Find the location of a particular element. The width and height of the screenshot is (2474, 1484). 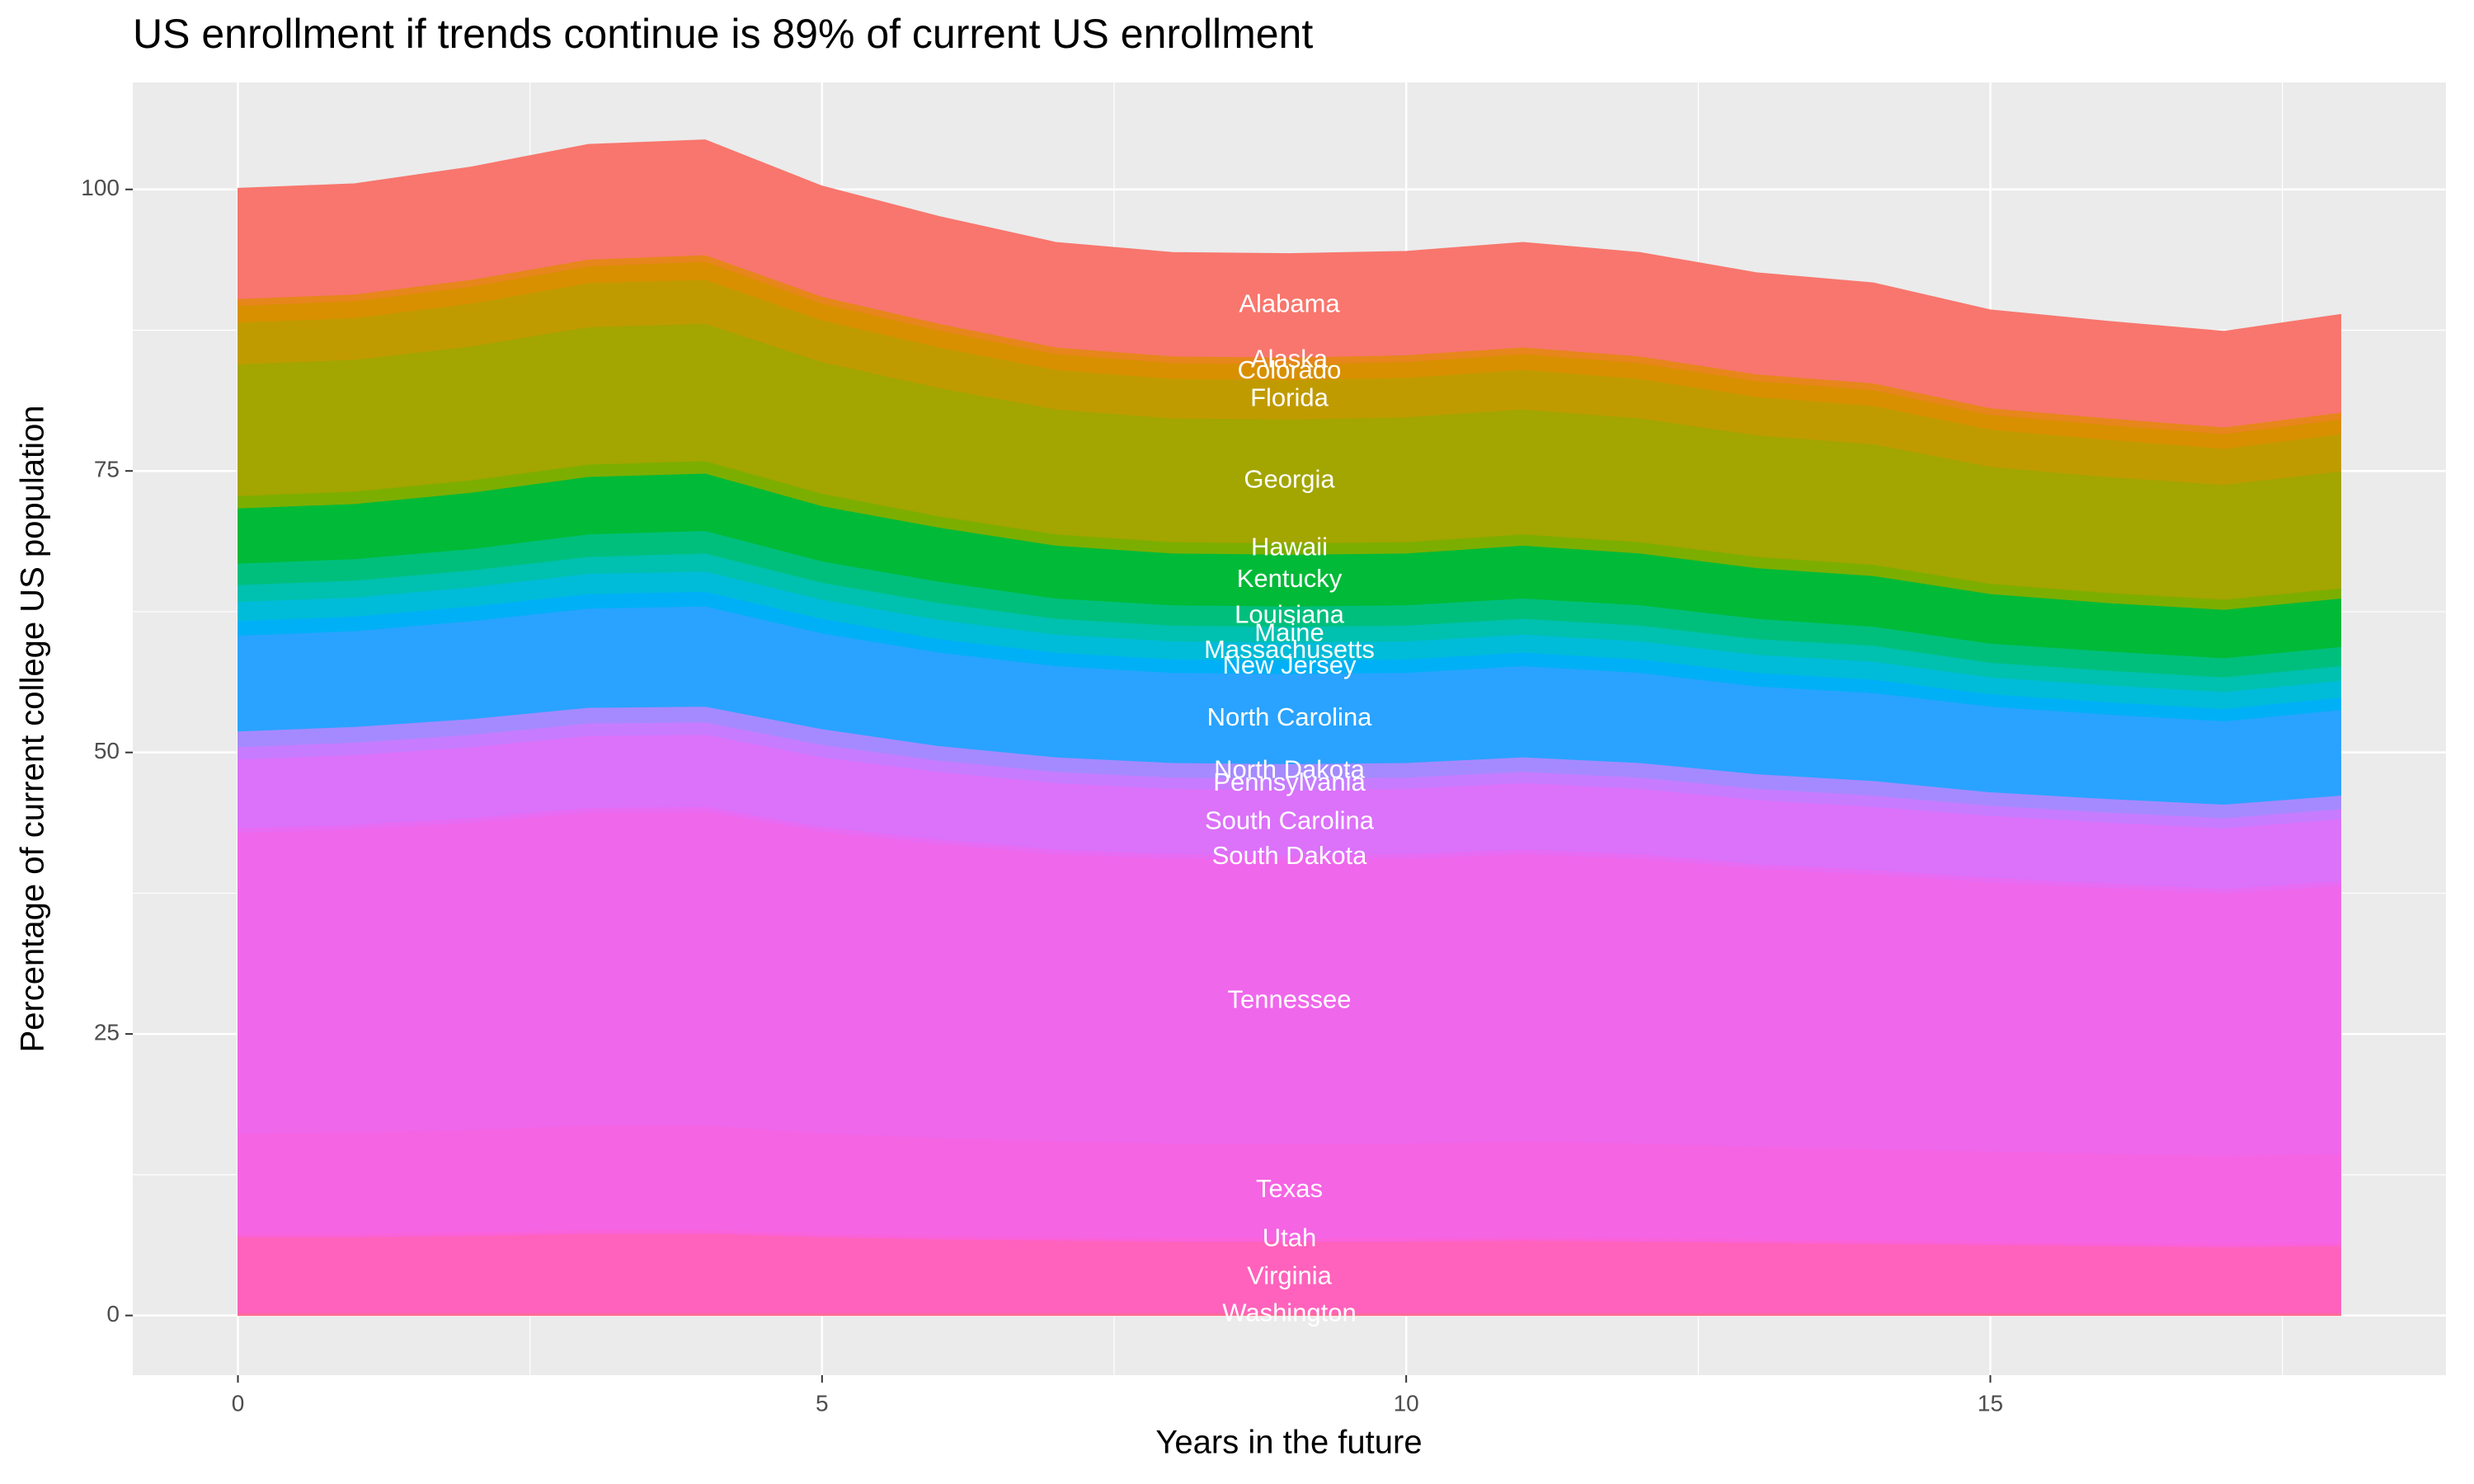

area-label: Maine is located at coordinates (1289, 632).